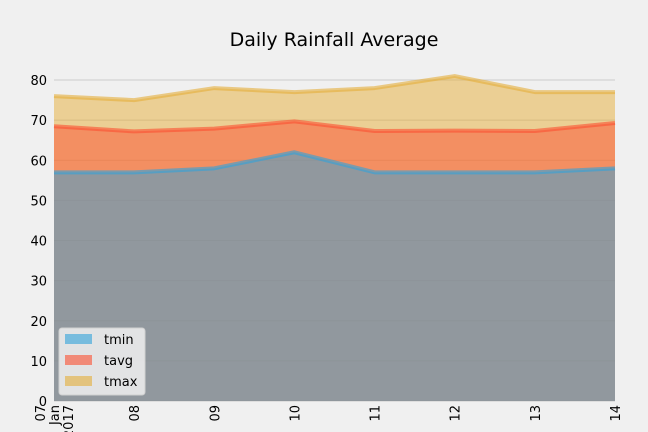  Describe the element at coordinates (121, 382) in the screenshot. I see `legend-label-tmax: tmax` at that location.